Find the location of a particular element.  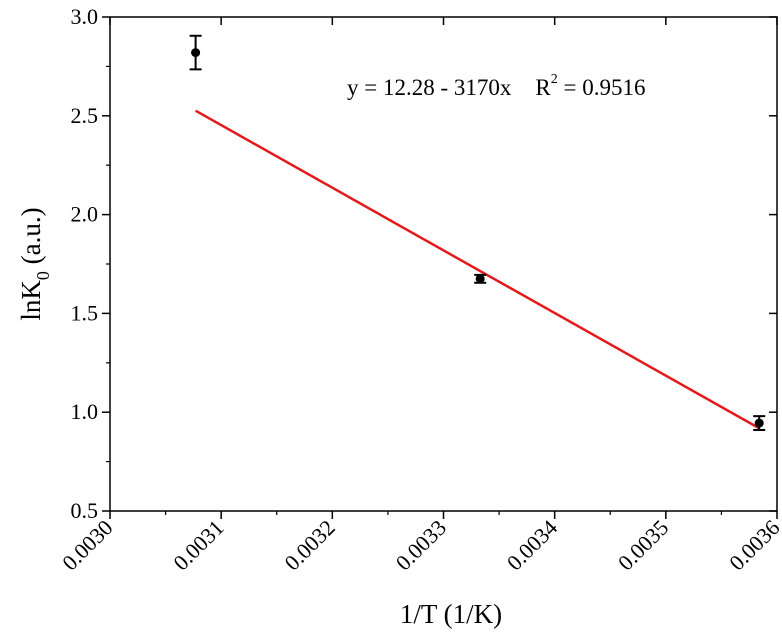

x-tick-label: 0.0034 is located at coordinates (532, 545).